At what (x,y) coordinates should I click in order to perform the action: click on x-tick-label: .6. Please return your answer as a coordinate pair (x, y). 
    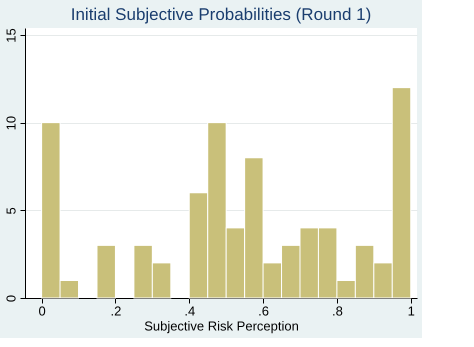
    Looking at the image, I should click on (263, 311).